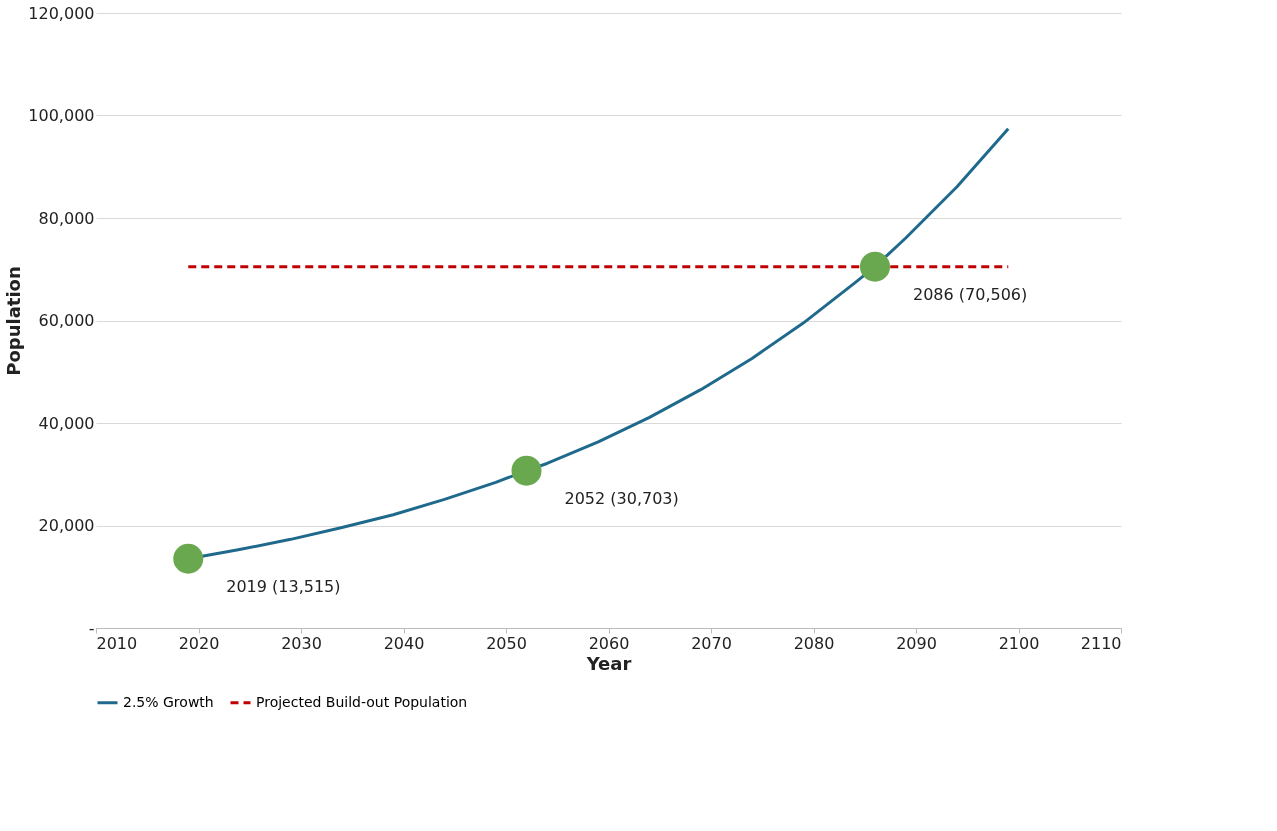  What do you see at coordinates (814, 643) in the screenshot?
I see `x-tick-label: 2080` at bounding box center [814, 643].